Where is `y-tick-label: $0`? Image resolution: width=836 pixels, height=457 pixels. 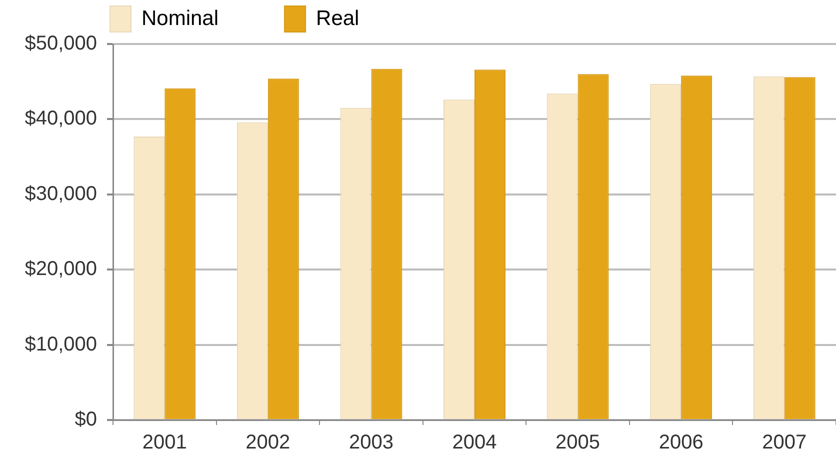 y-tick-label: $0 is located at coordinates (85, 419).